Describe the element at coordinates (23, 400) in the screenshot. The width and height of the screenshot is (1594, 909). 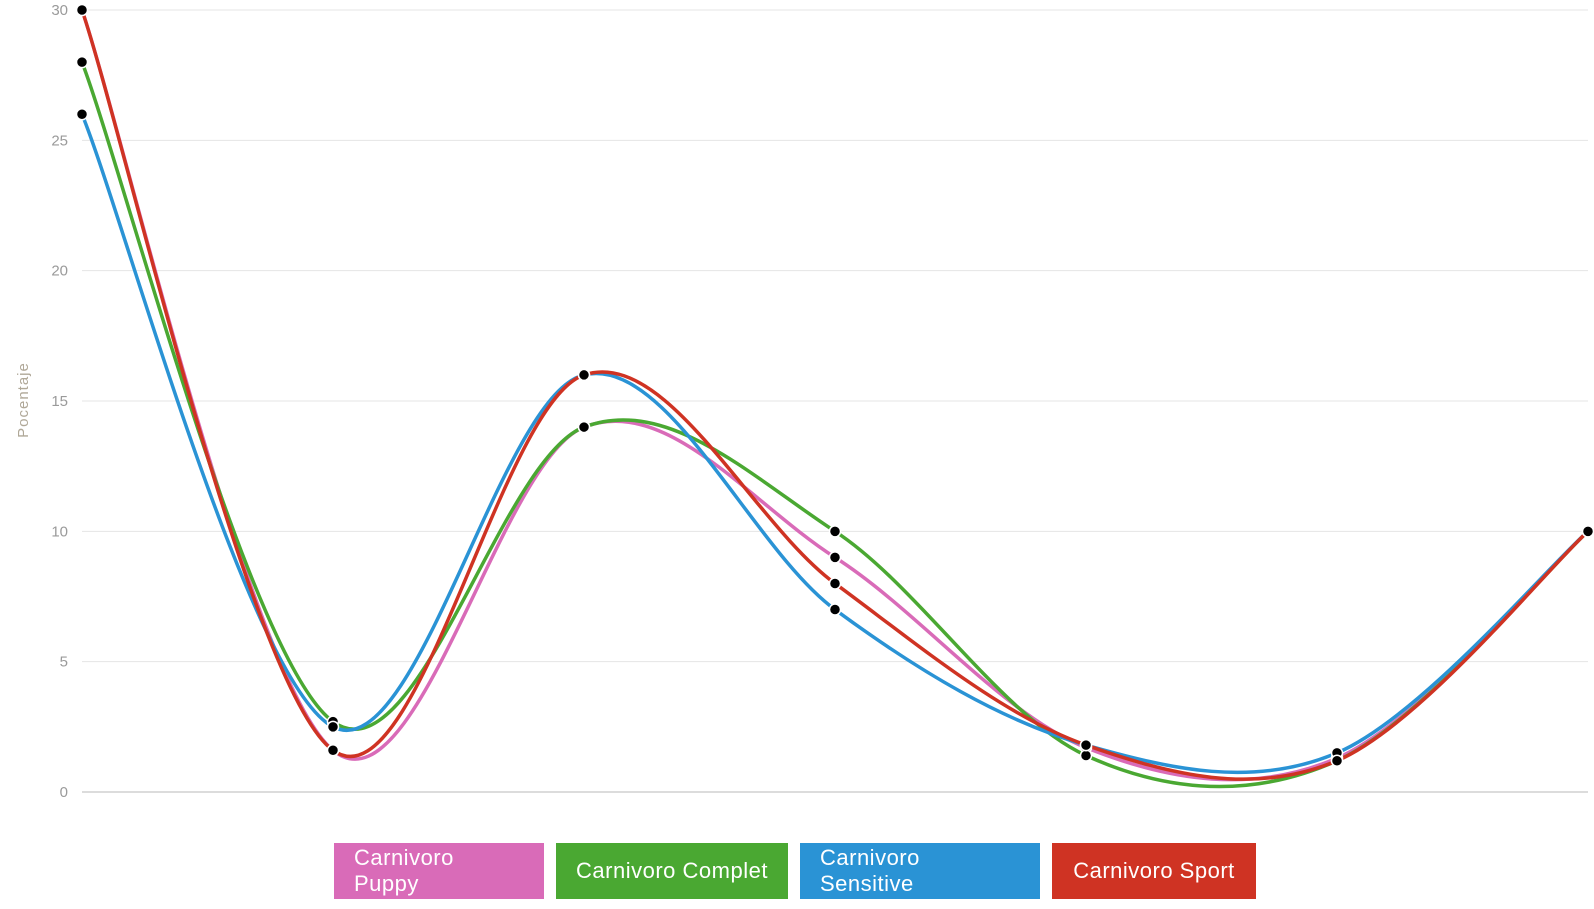
I see `y-axis-title: Pocentaje` at that location.